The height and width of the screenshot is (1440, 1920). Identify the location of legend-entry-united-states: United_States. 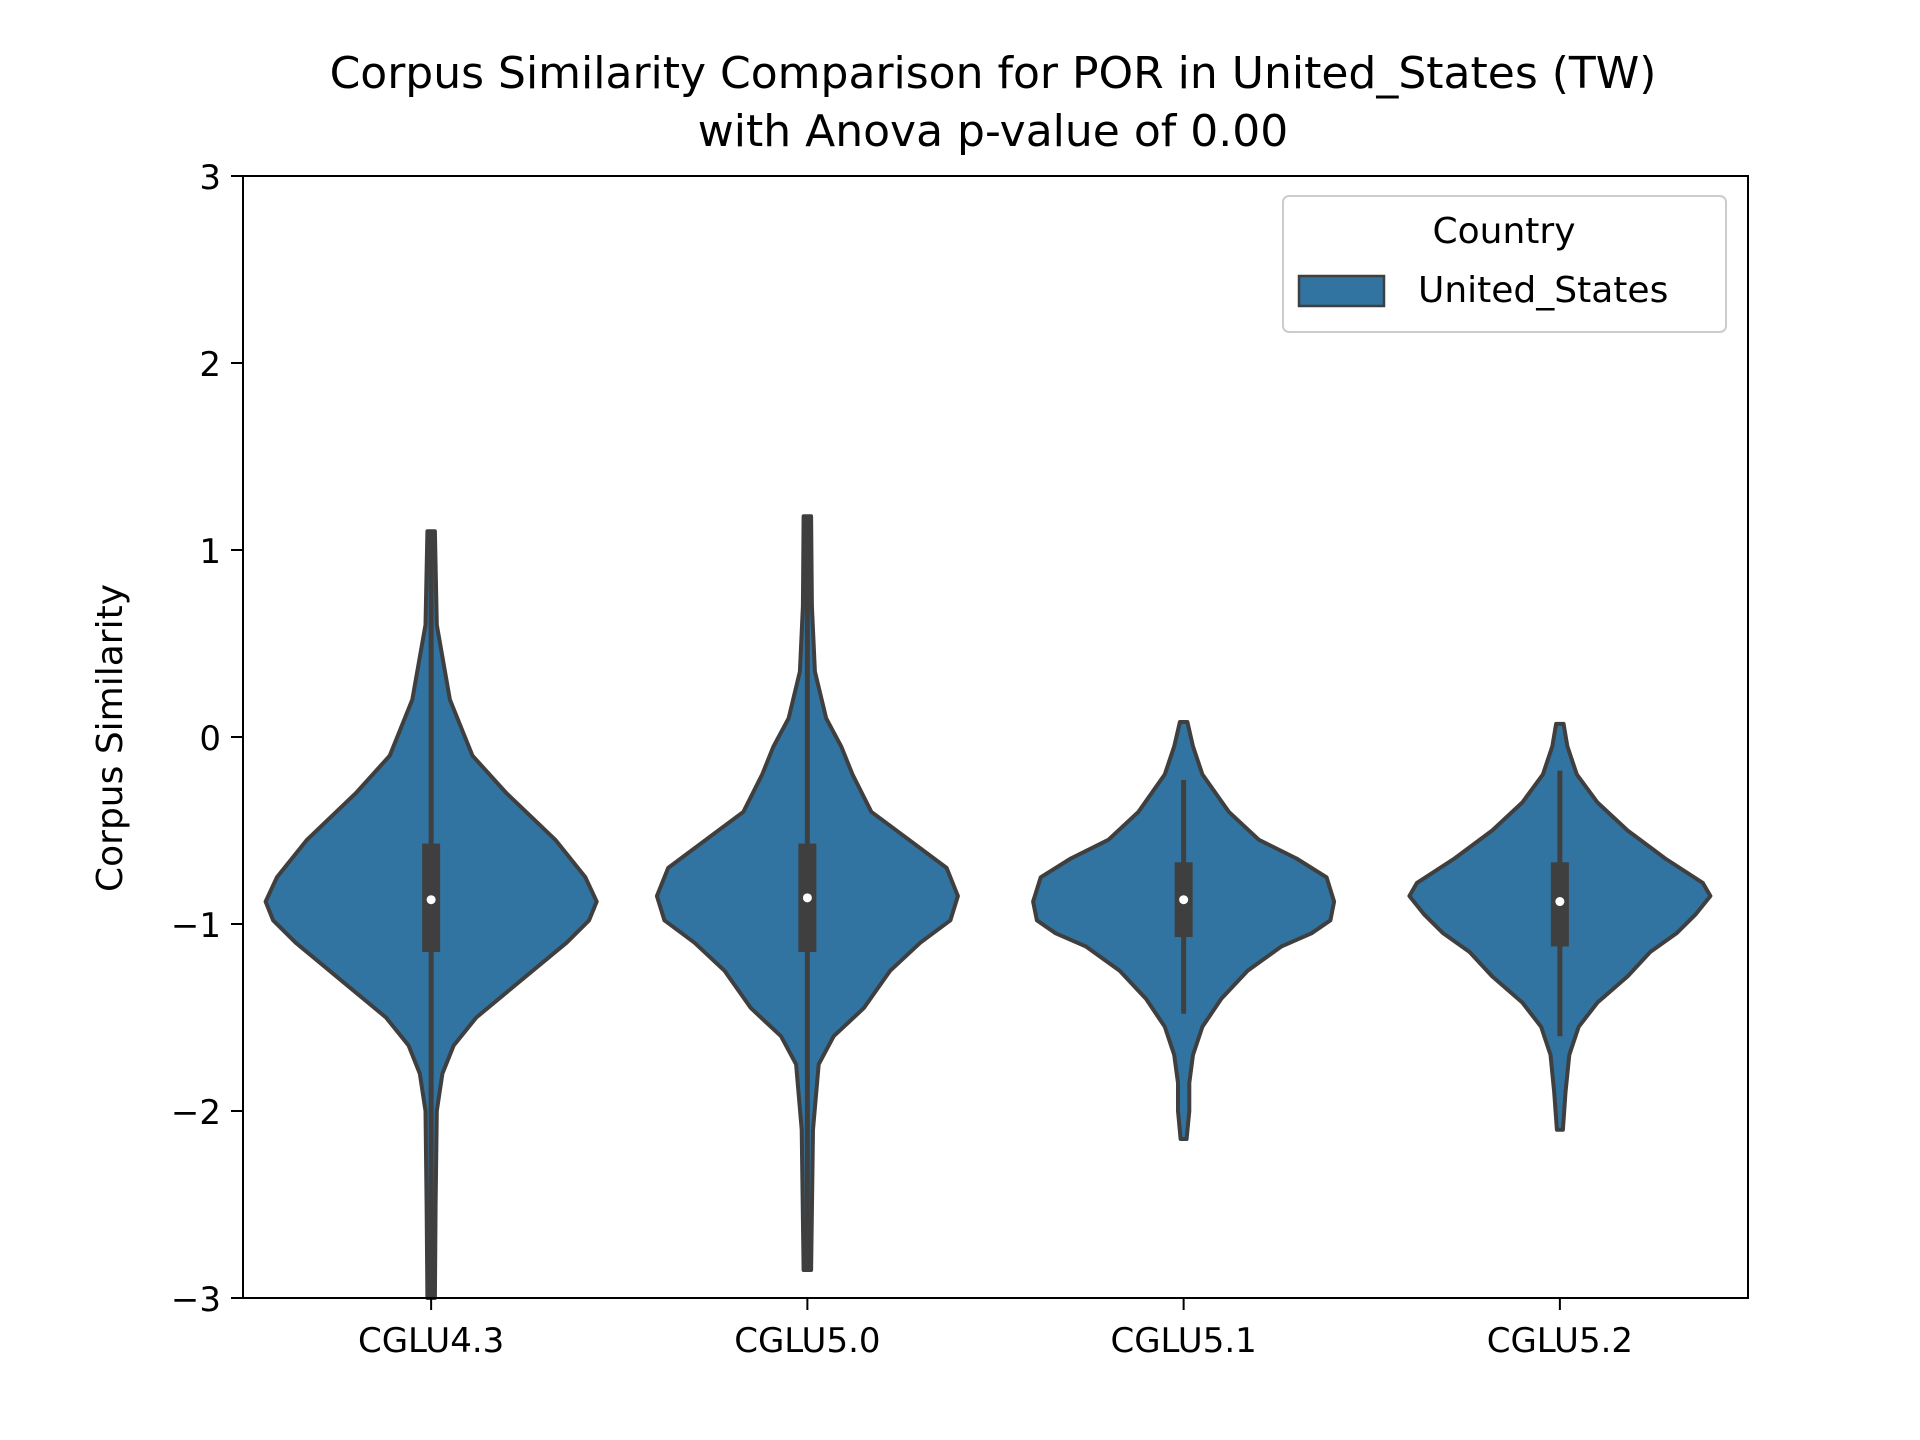
(1543, 290).